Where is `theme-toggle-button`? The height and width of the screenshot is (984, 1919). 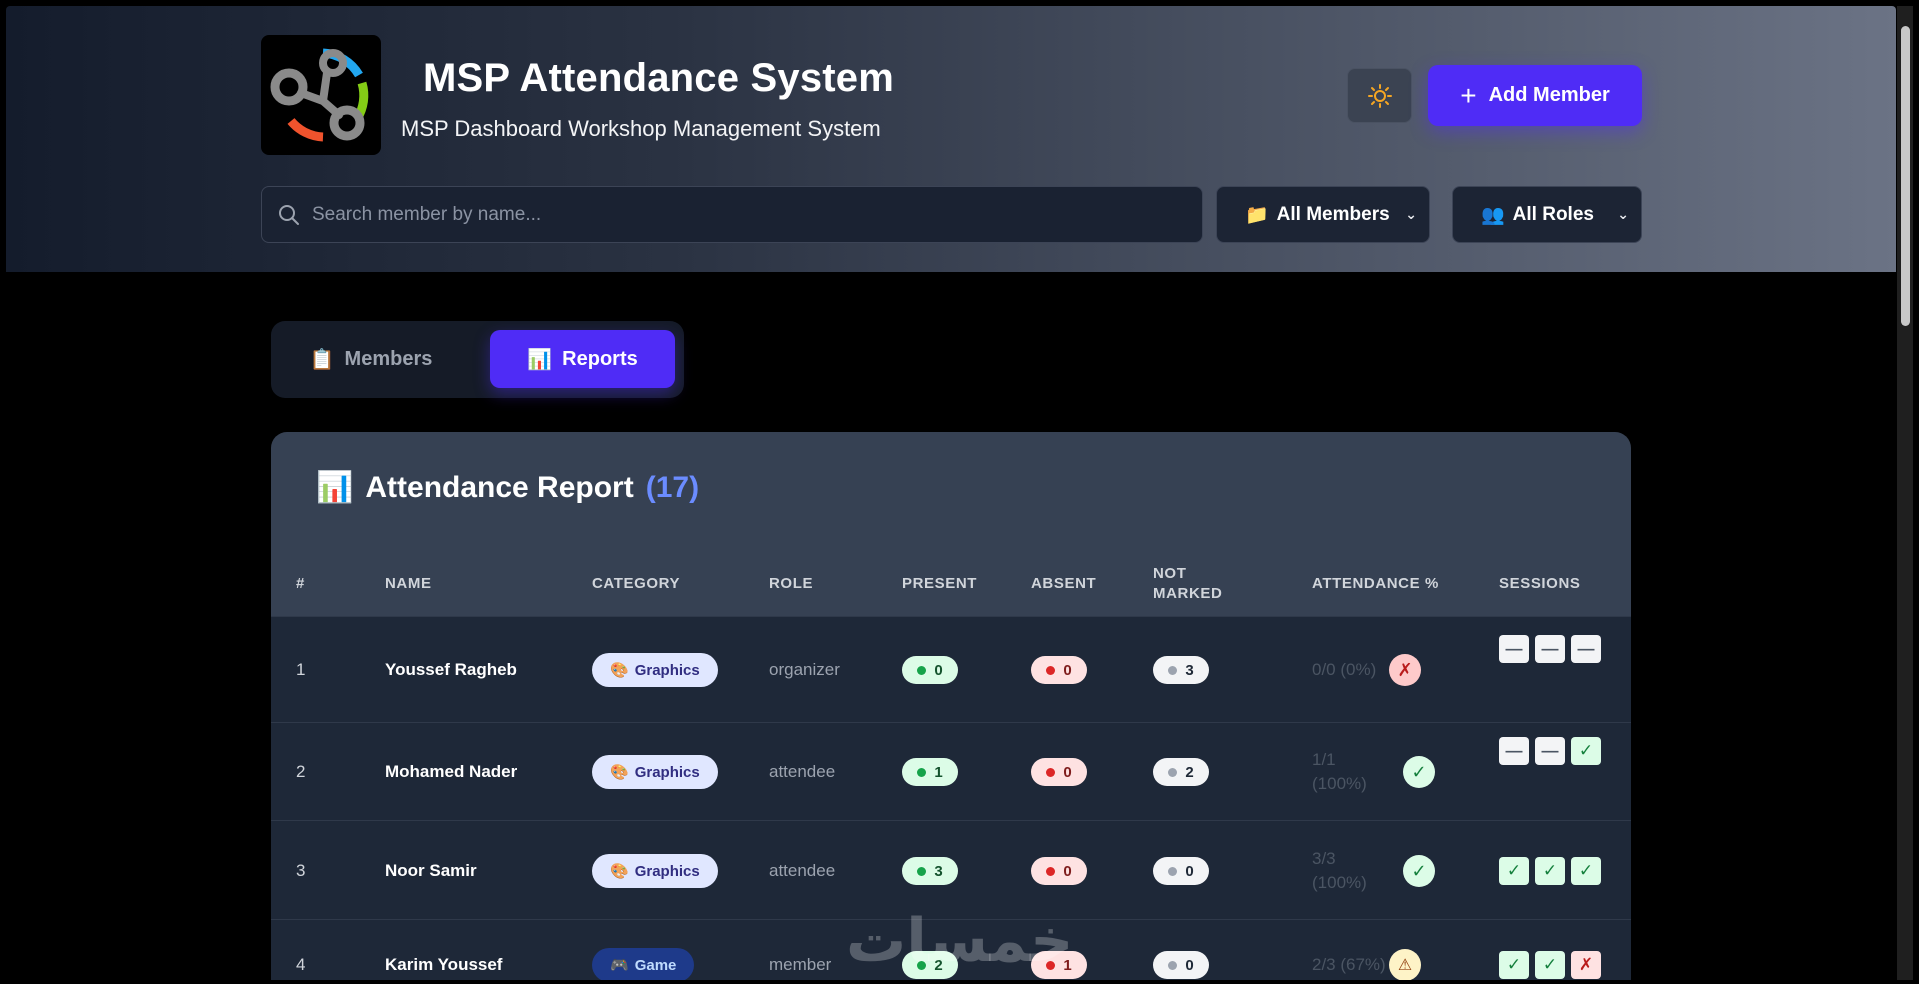
theme-toggle-button is located at coordinates (1379, 95).